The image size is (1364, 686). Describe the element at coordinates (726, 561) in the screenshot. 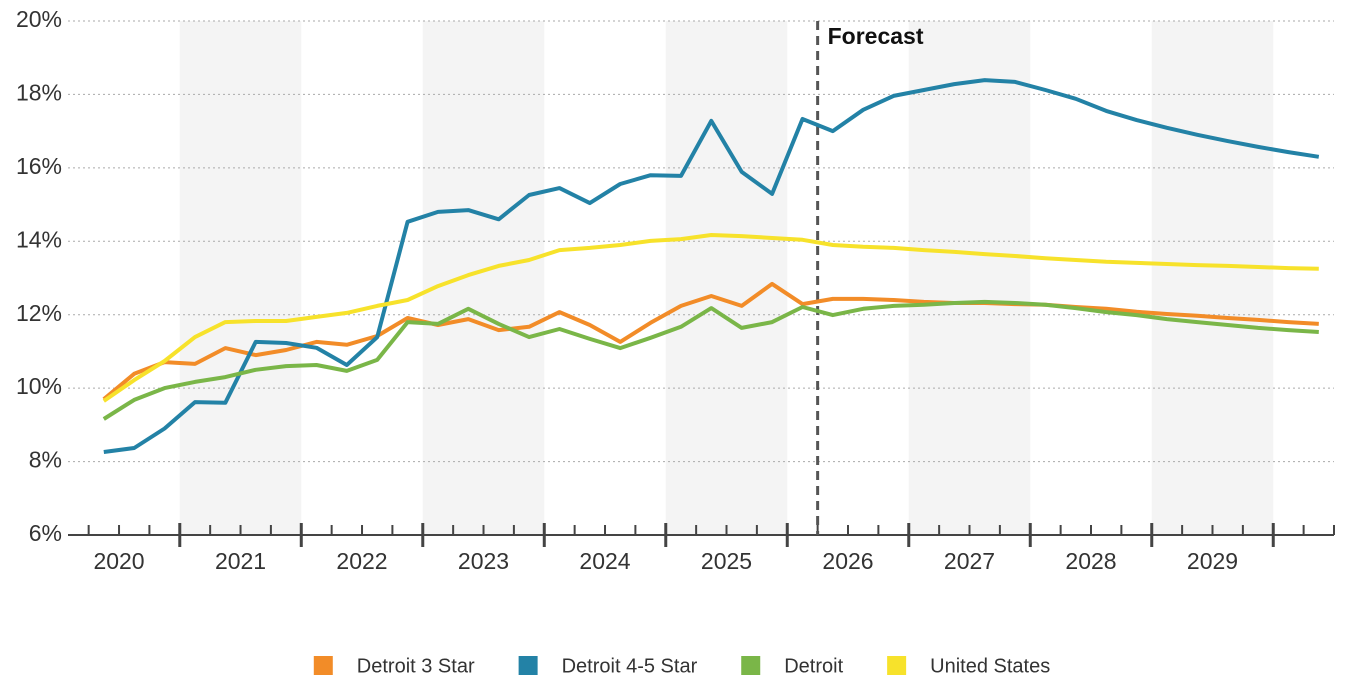

I see `x-tick-label: 2025` at that location.